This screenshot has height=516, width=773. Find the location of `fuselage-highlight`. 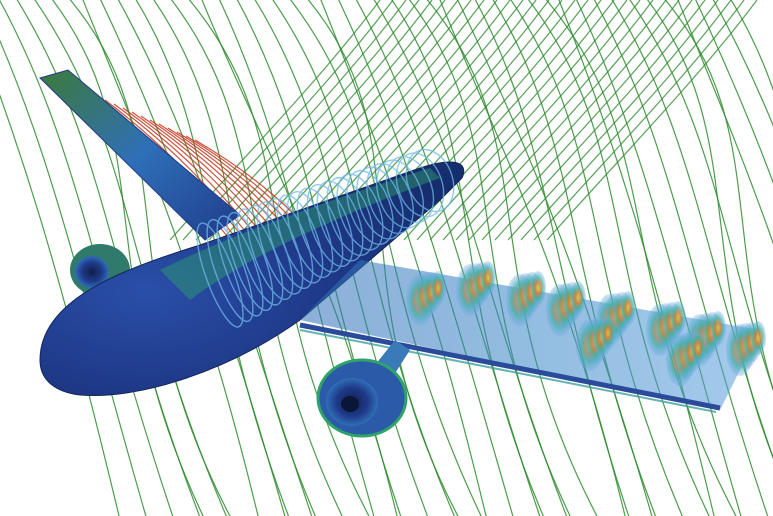

fuselage-highlight is located at coordinates (300, 234).